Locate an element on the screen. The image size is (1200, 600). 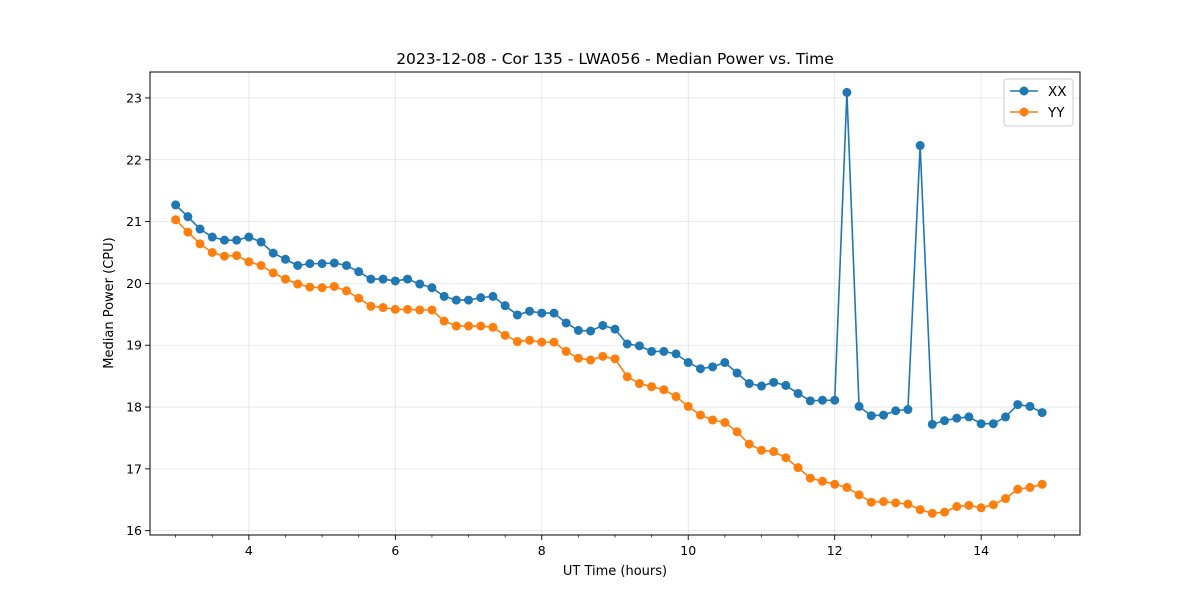
y-tick-label: 19 is located at coordinates (134, 345).